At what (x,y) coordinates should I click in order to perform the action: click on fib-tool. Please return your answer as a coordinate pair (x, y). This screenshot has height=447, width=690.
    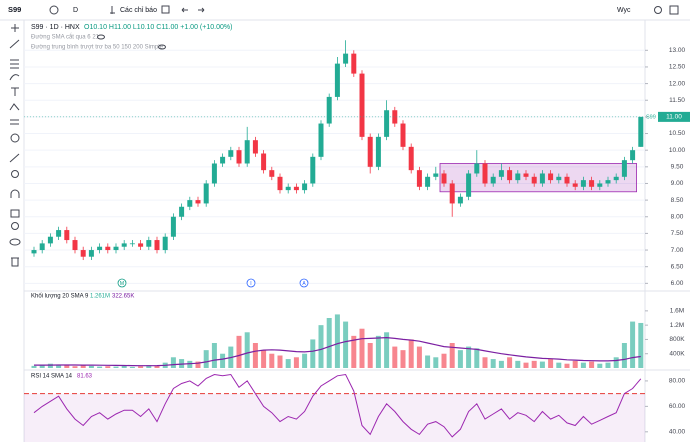
    Looking at the image, I should click on (14, 64).